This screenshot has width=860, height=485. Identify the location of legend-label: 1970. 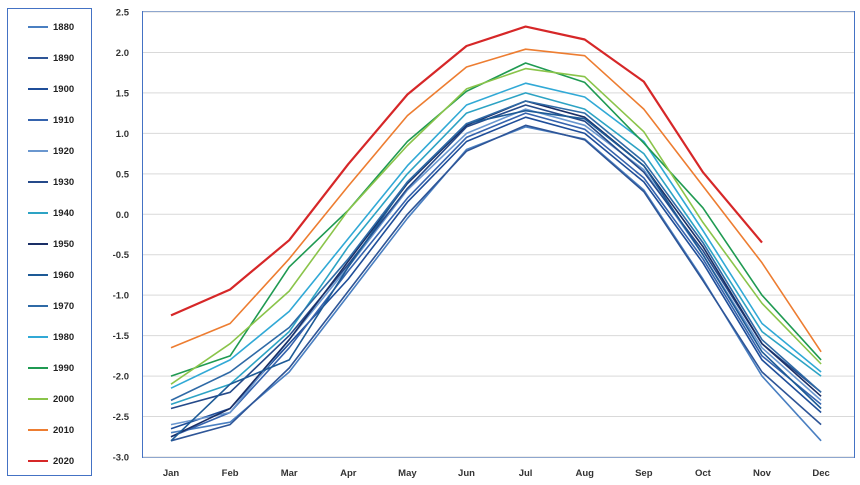
(64, 306).